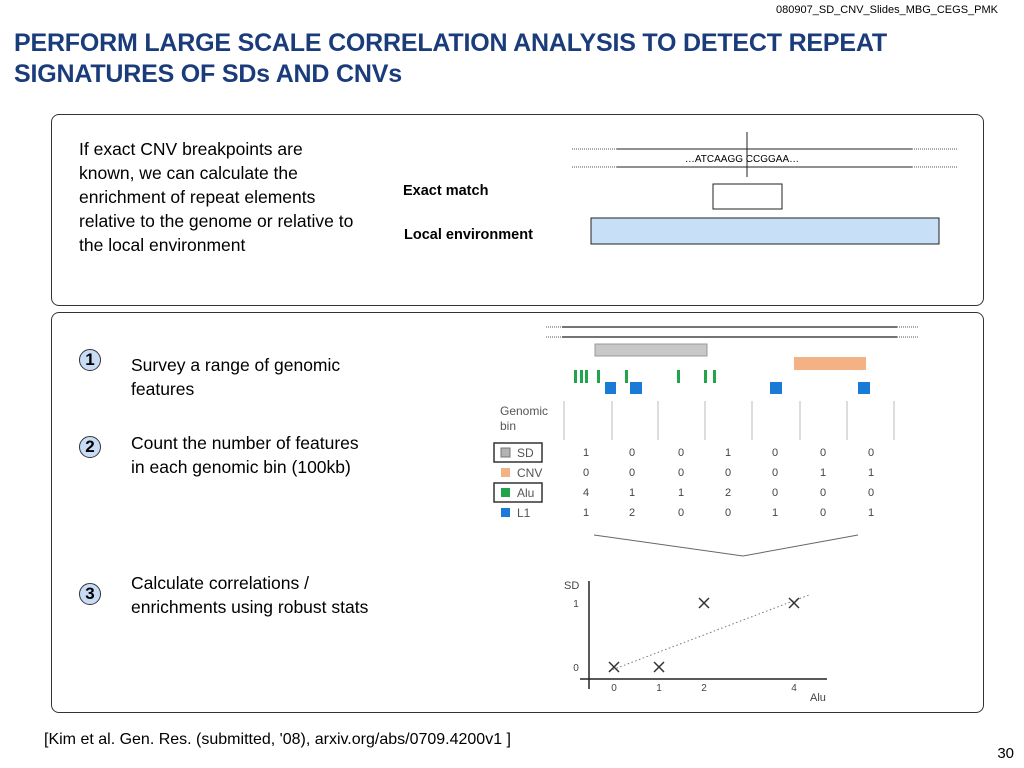 This screenshot has height=768, width=1024. Describe the element at coordinates (90, 594) in the screenshot. I see `step-3-number: 3` at that location.